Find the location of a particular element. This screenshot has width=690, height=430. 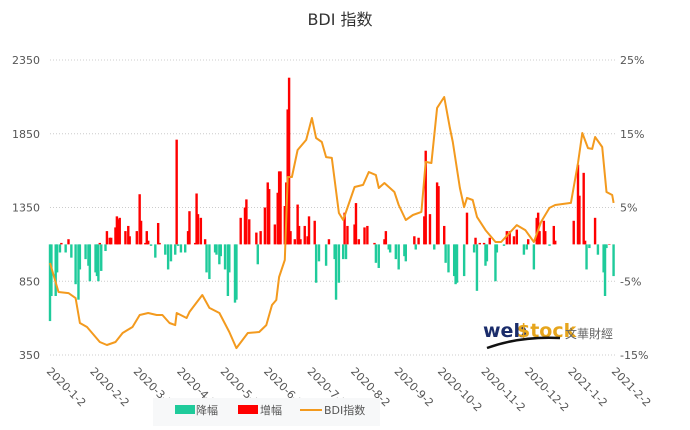

legend-item-bdi: BDI指数 is located at coordinates (332, 410).